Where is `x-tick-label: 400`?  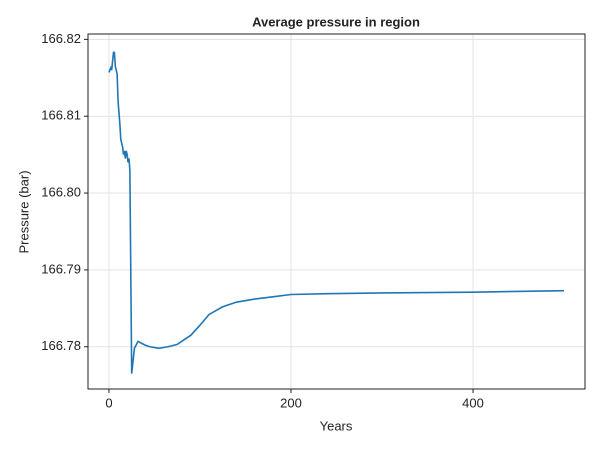 x-tick-label: 400 is located at coordinates (473, 402).